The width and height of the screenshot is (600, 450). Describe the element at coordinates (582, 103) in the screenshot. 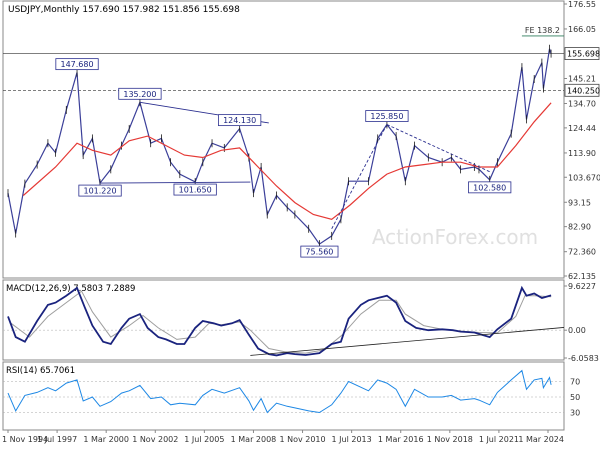

I see `price-y-tick-label: 134.70` at that location.